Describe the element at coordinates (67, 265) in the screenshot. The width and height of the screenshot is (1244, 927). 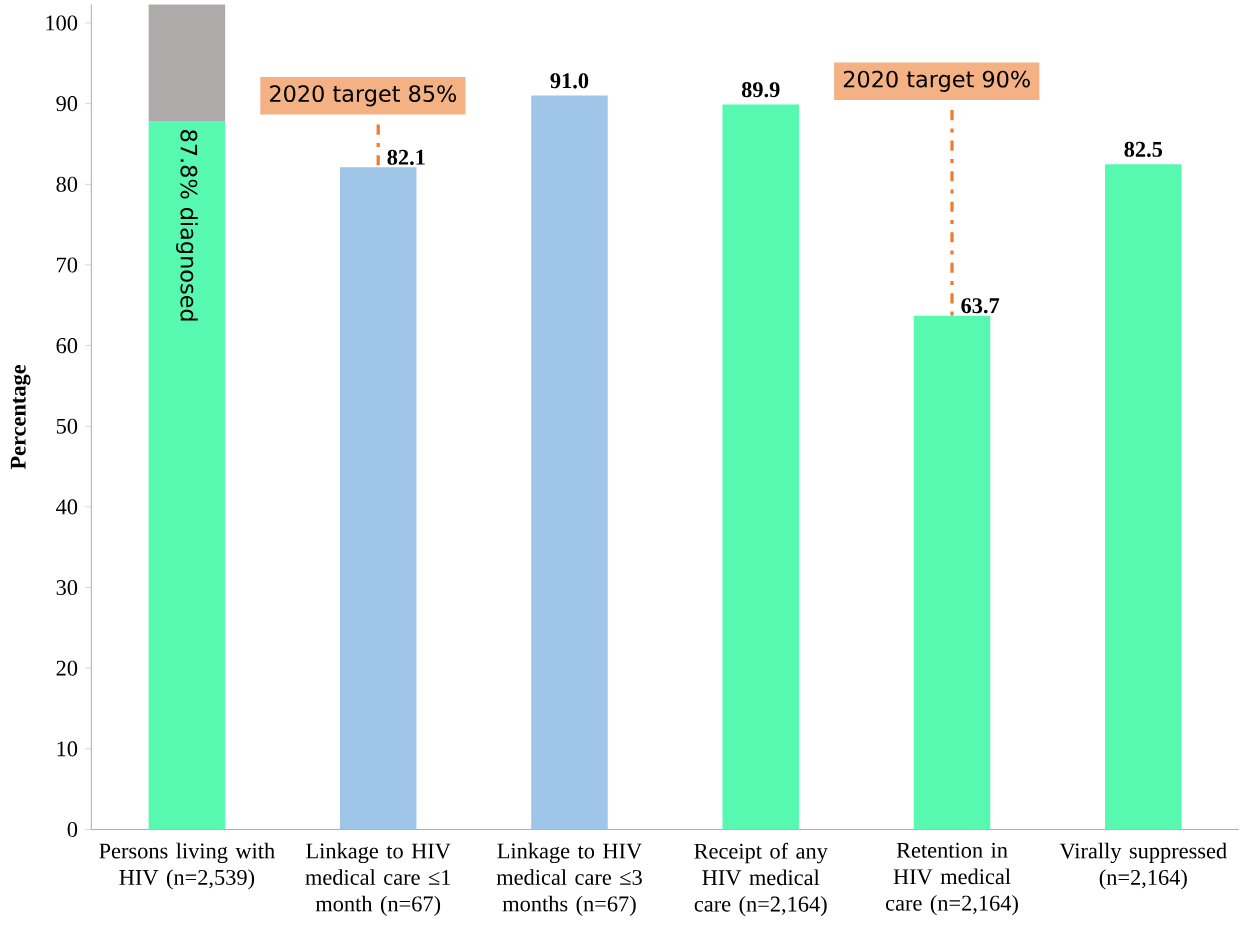
I see `y-tick-label: 70` at that location.